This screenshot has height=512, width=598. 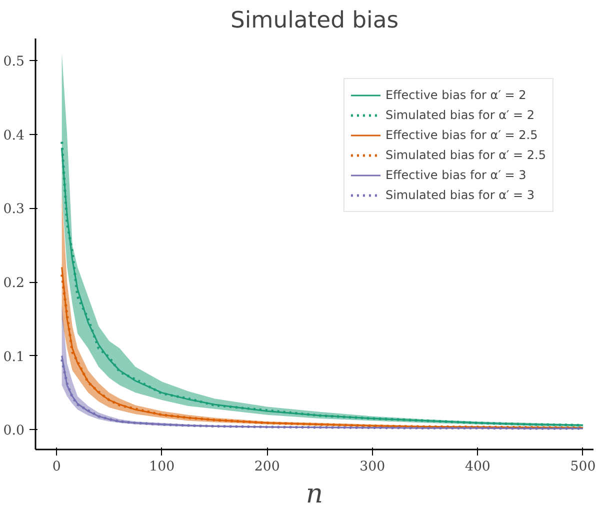 I want to click on x-tick-label: 400, so click(x=477, y=467).